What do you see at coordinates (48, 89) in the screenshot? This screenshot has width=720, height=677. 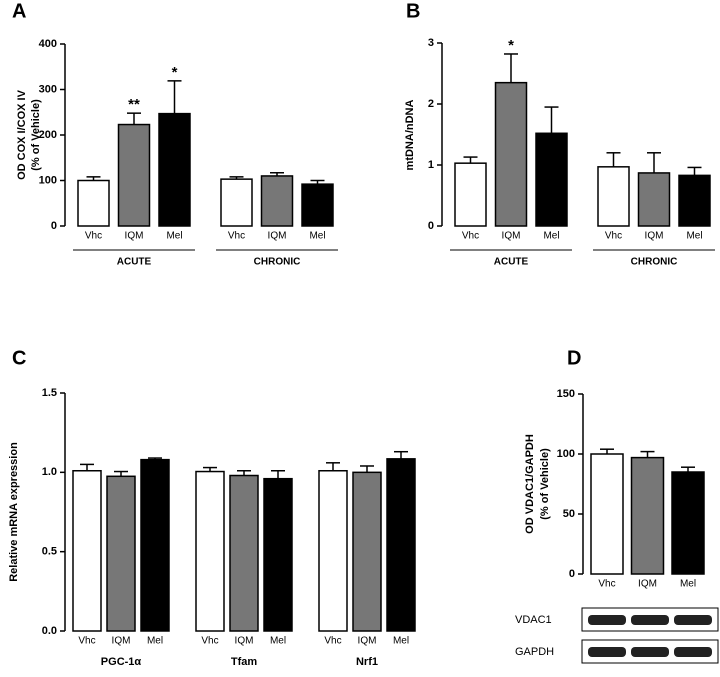 I see `y-tick-label: 300` at bounding box center [48, 89].